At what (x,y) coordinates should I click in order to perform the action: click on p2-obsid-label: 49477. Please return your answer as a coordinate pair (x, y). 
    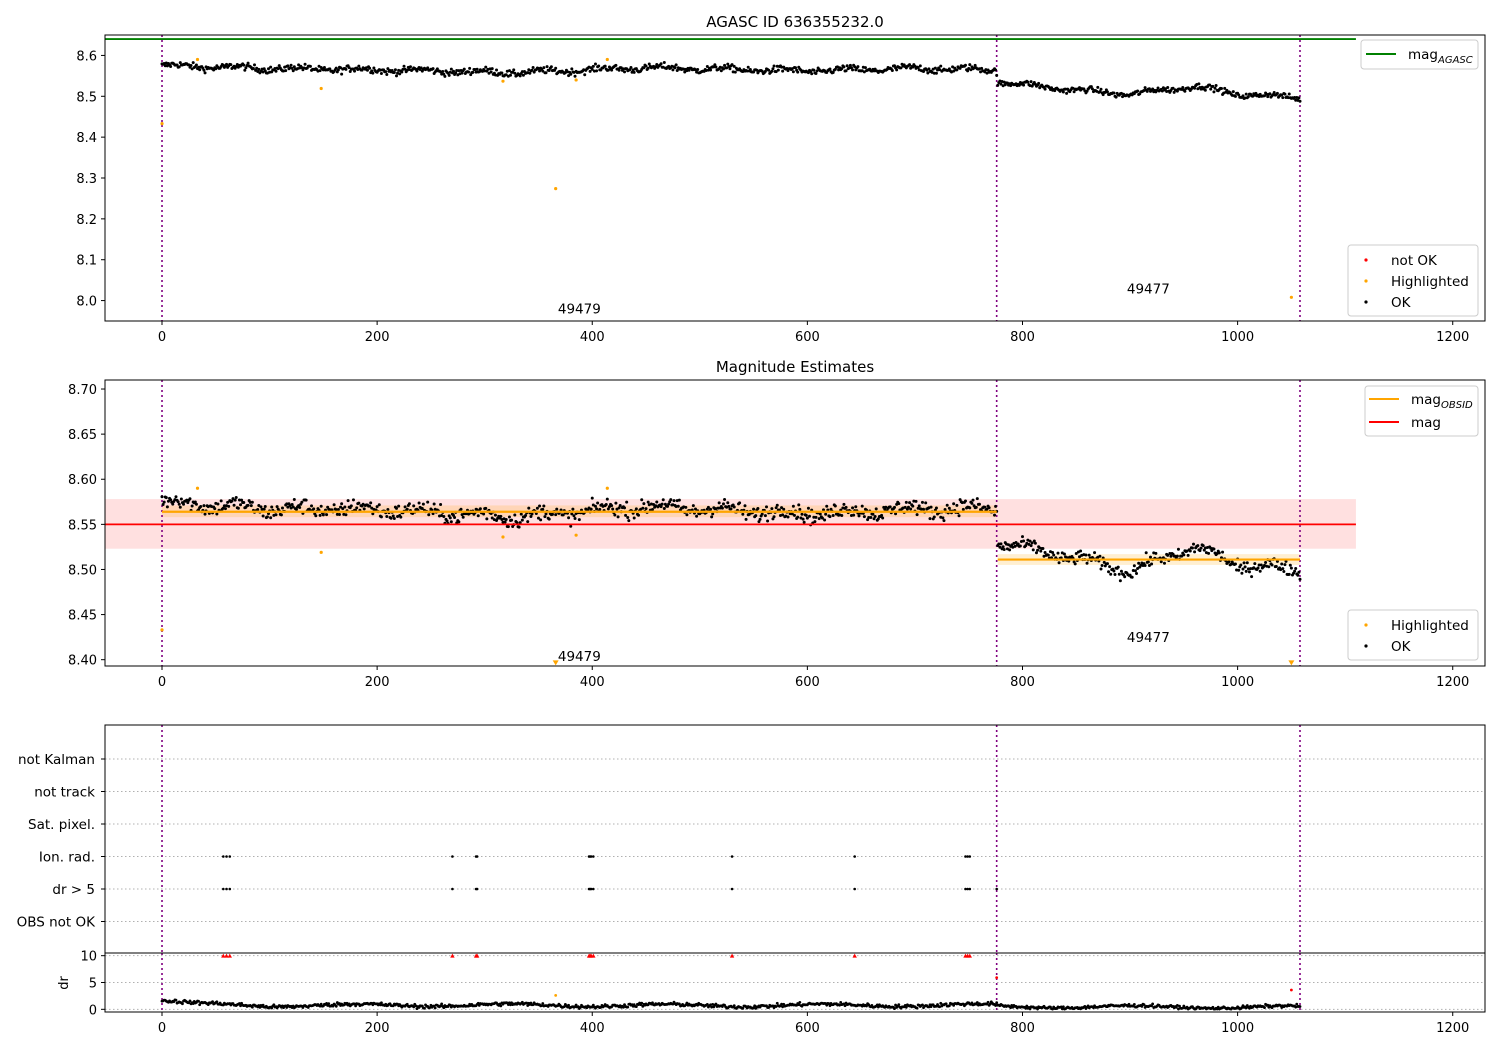
    Looking at the image, I should click on (1148, 638).